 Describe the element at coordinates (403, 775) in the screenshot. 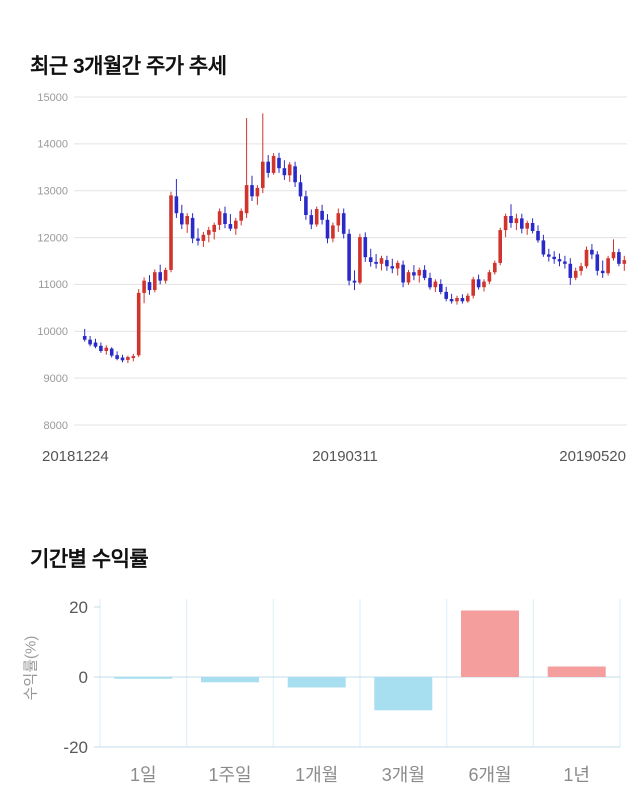

I see `category-label: 3개월` at that location.